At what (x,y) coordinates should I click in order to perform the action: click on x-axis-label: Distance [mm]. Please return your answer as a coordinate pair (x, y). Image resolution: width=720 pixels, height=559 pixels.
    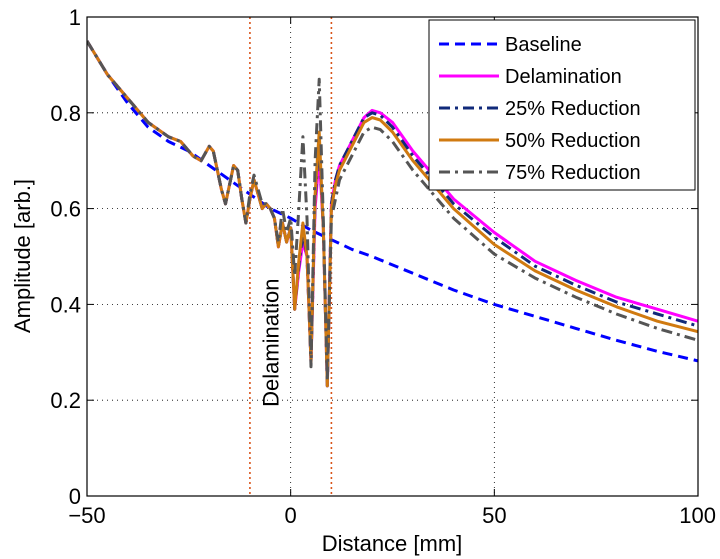
    Looking at the image, I should click on (392, 543).